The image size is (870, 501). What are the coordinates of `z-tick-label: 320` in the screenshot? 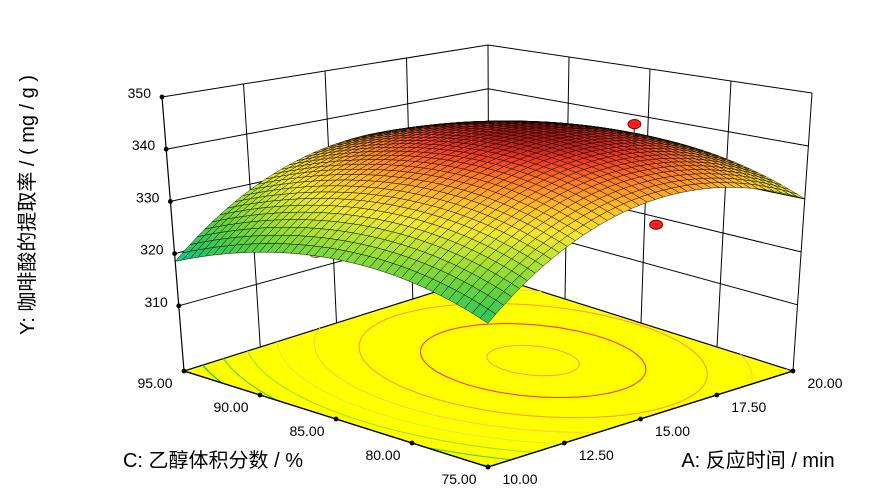 It's located at (152, 250).